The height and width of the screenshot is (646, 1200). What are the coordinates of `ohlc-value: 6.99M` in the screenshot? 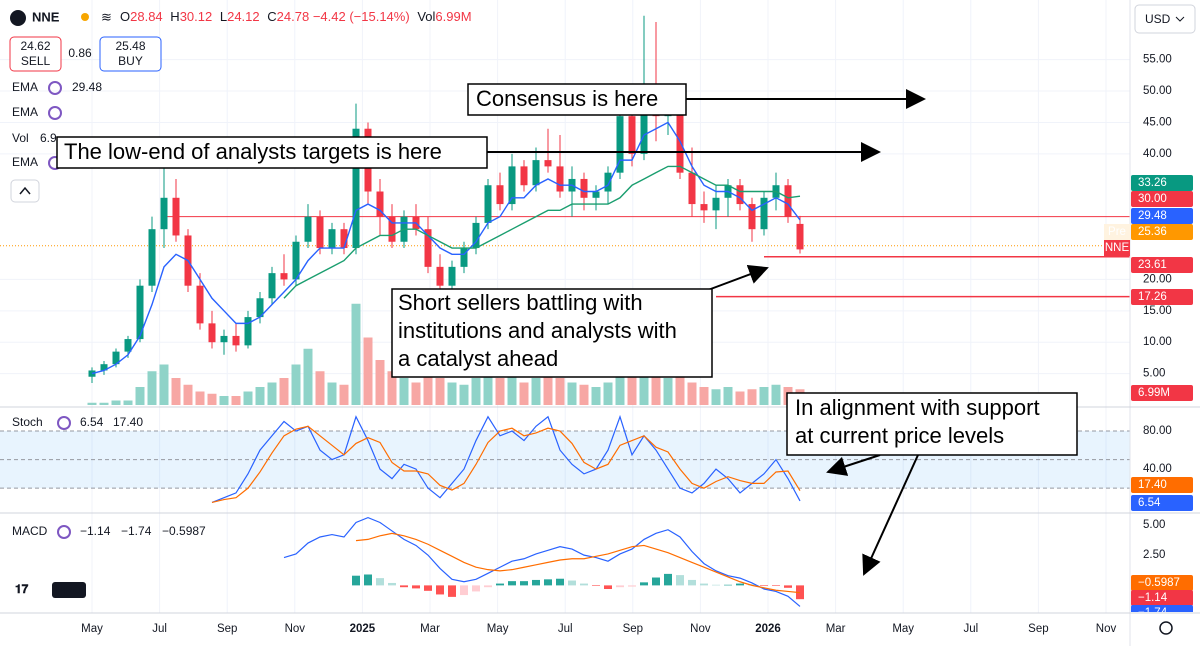 It's located at (453, 16).